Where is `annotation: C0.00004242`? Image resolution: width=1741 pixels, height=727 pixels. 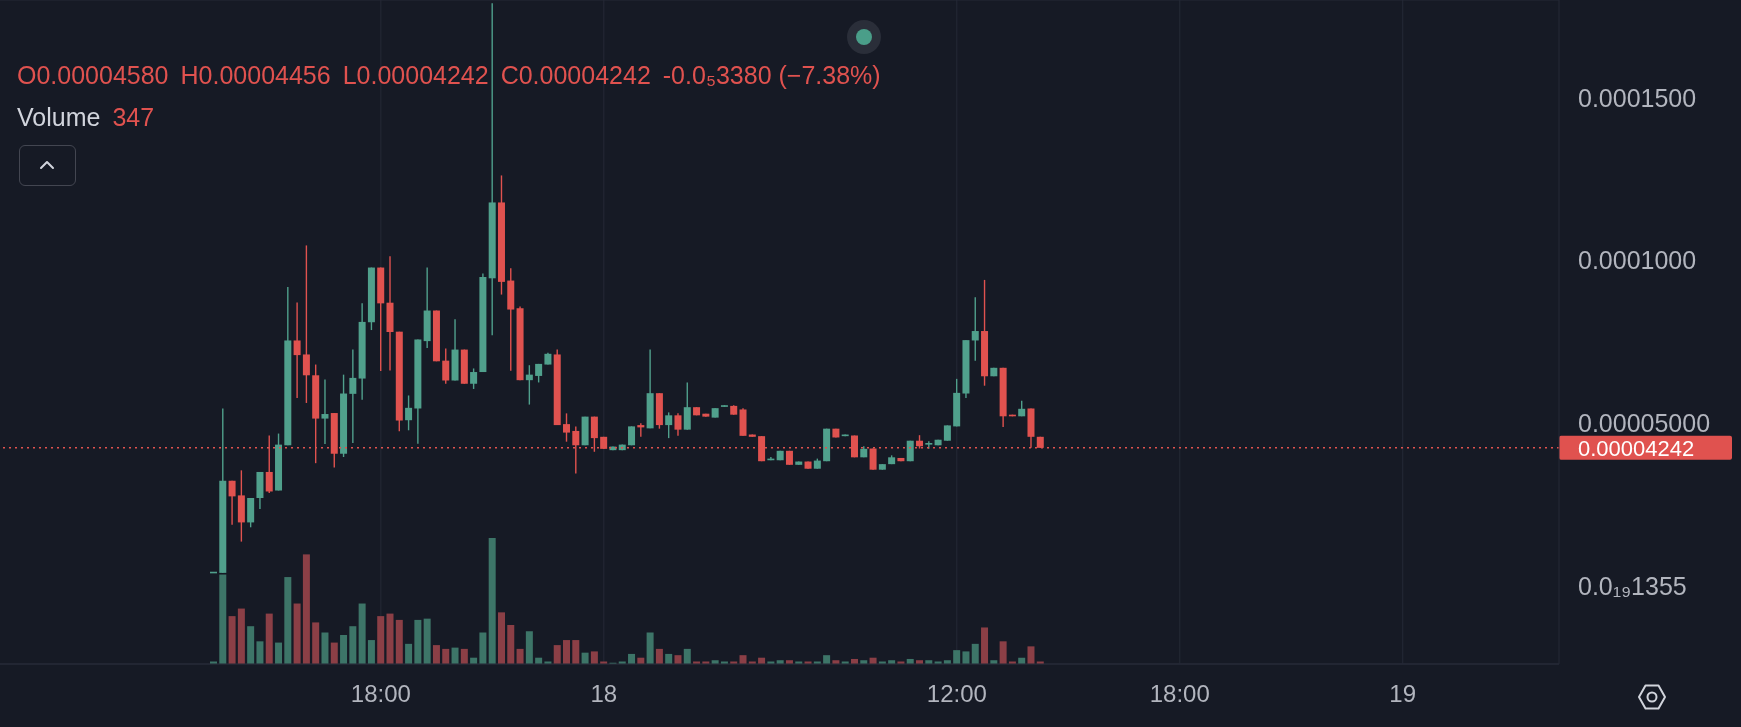 annotation: C0.00004242 is located at coordinates (575, 75).